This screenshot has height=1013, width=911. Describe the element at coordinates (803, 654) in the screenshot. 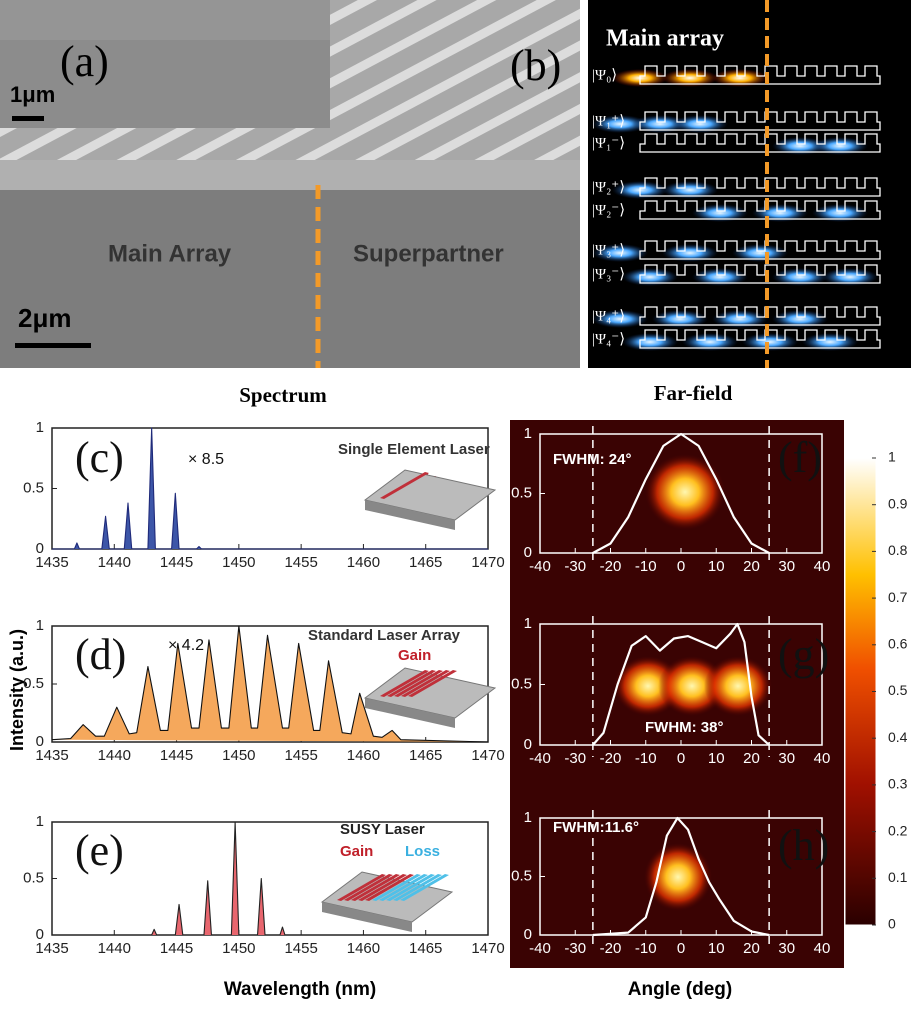

I see `panel-label: (g)` at that location.